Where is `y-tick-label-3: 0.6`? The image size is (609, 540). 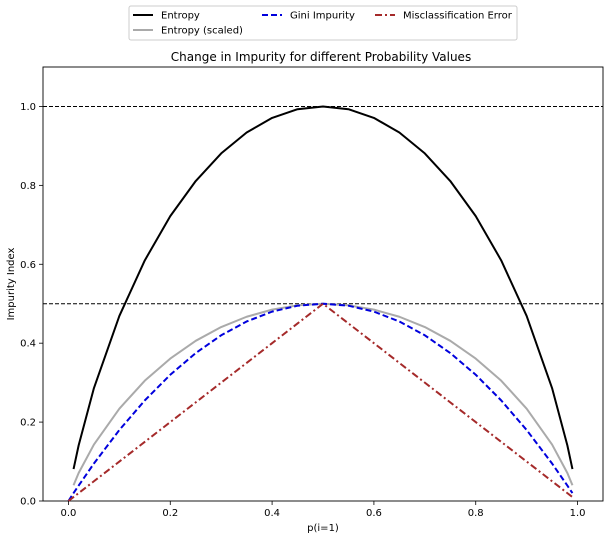
y-tick-label-3: 0.6 is located at coordinates (28, 265).